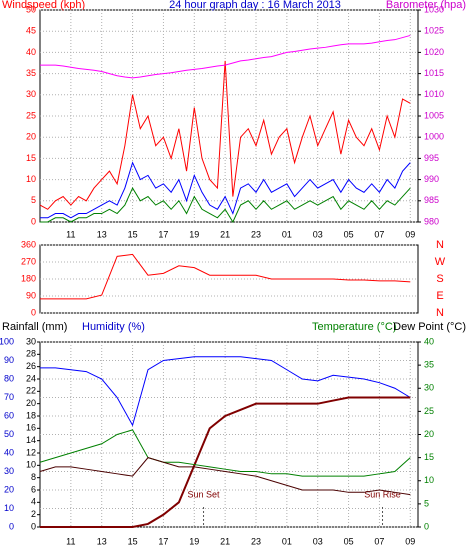 This screenshot has height=555, width=468. Describe the element at coordinates (434, 73) in the screenshot. I see `y2-tick-label: 1015` at that location.